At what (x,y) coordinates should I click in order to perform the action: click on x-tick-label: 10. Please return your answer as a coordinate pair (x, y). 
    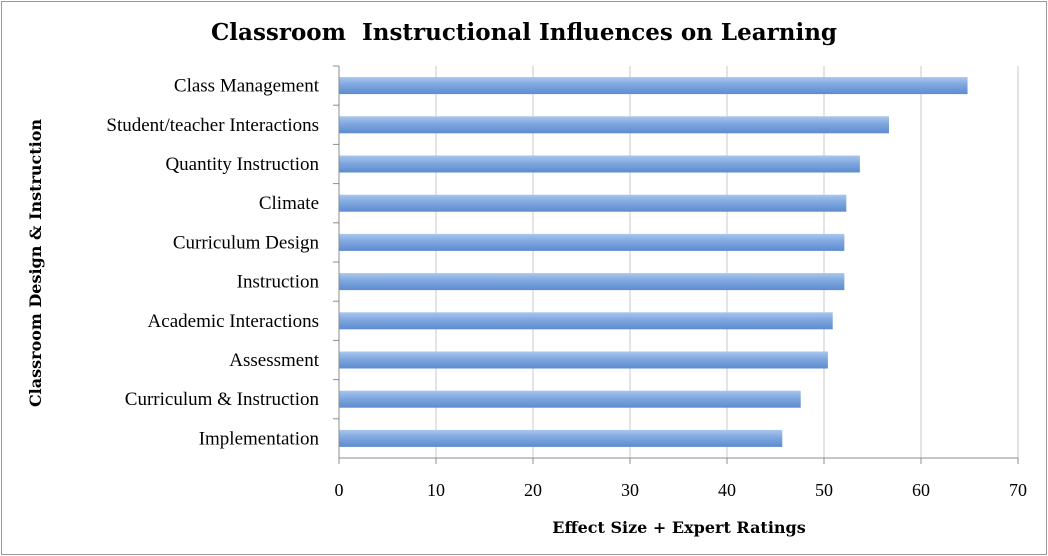
    Looking at the image, I should click on (436, 490).